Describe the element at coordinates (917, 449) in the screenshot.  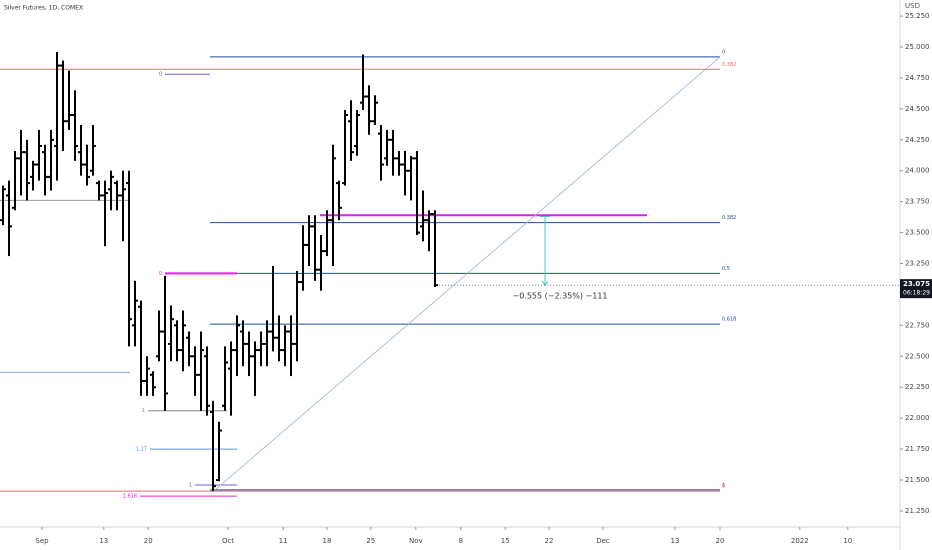
I see `y-tick-label: 21.750` at that location.